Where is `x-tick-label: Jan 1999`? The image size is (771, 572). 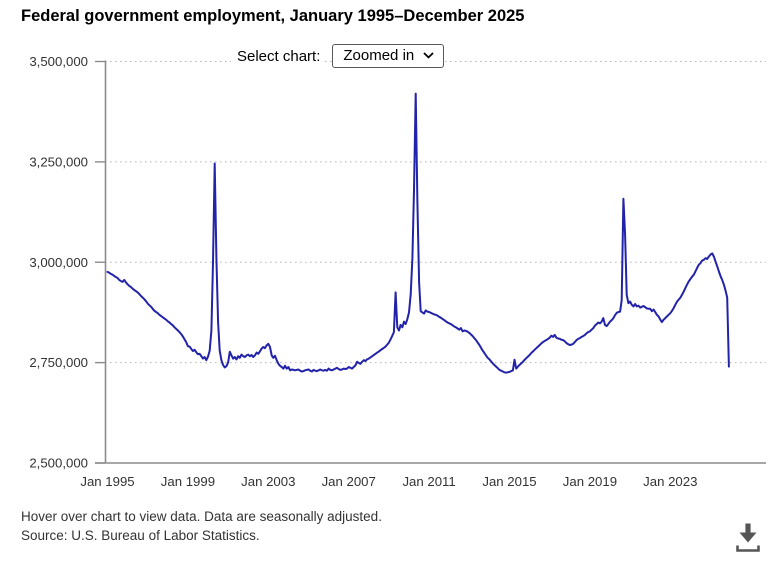
x-tick-label: Jan 1999 is located at coordinates (188, 481).